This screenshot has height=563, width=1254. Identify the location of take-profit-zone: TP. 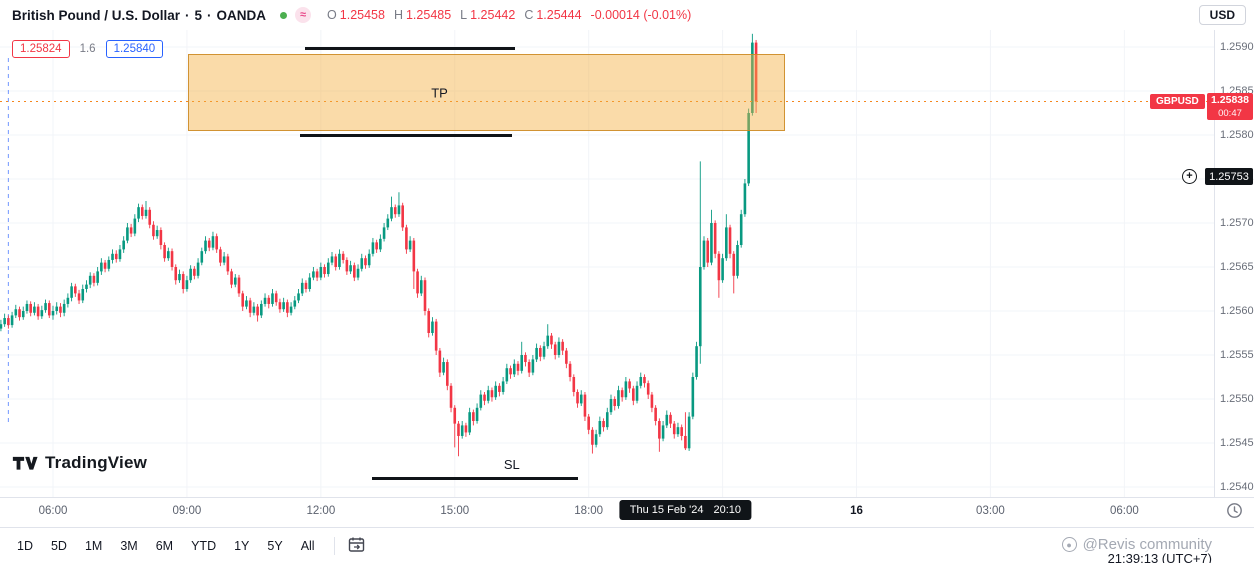
(486, 93).